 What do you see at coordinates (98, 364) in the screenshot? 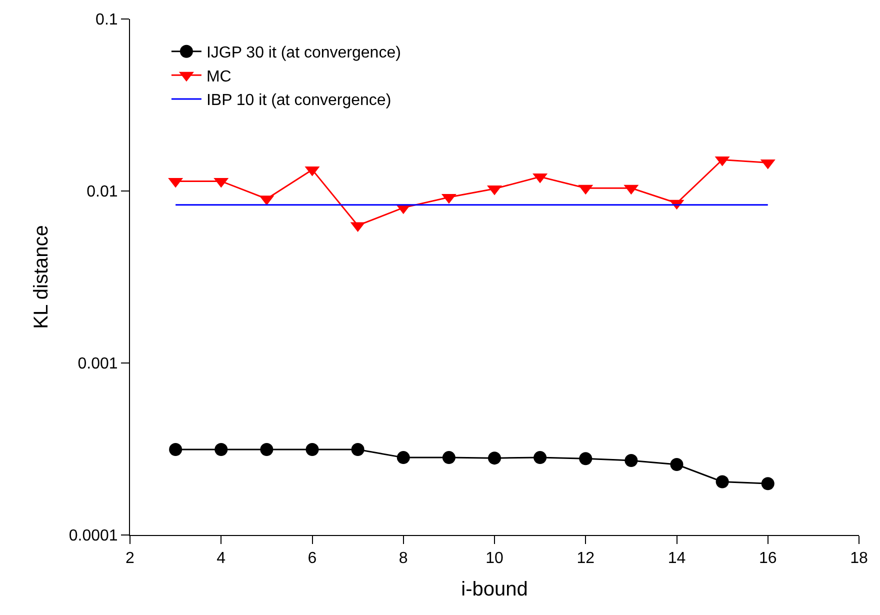
I see `y-tick-label: 0.001` at bounding box center [98, 364].